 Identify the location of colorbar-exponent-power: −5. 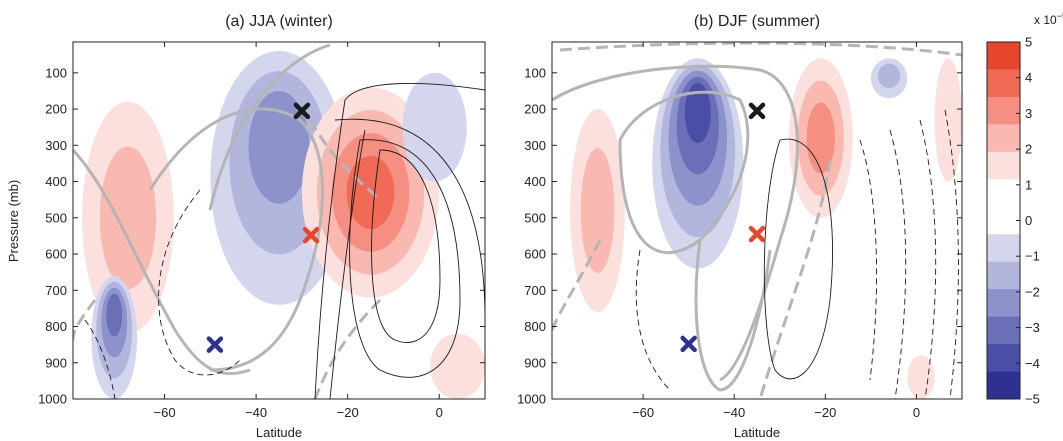
(1060, 16).